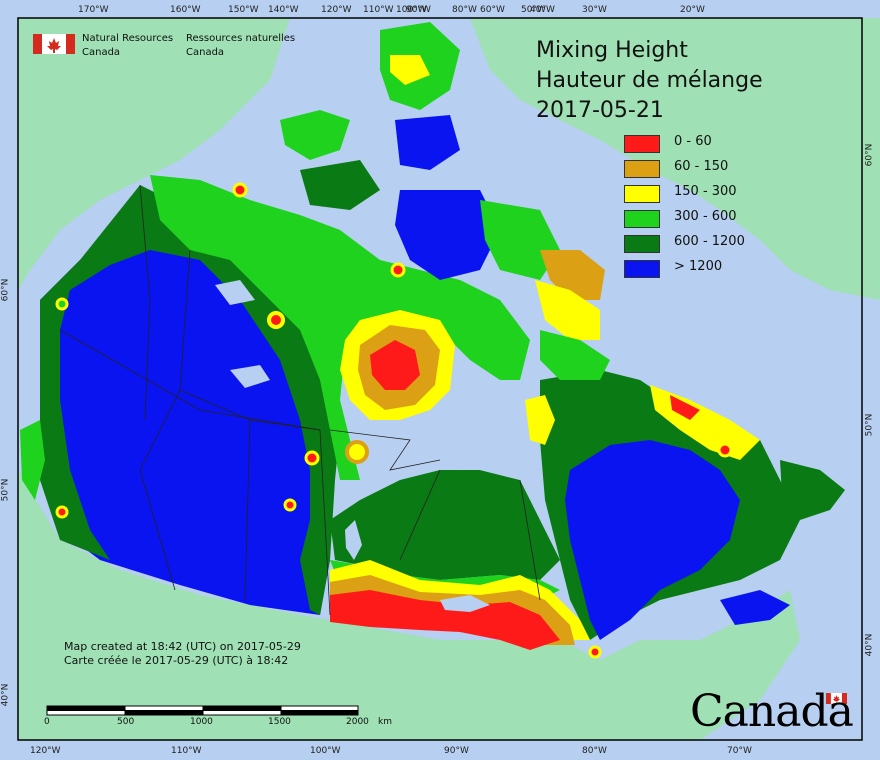 This screenshot has width=880, height=760. Describe the element at coordinates (127, 46) in the screenshot. I see `agency-english: Natural Resources Canada` at that location.